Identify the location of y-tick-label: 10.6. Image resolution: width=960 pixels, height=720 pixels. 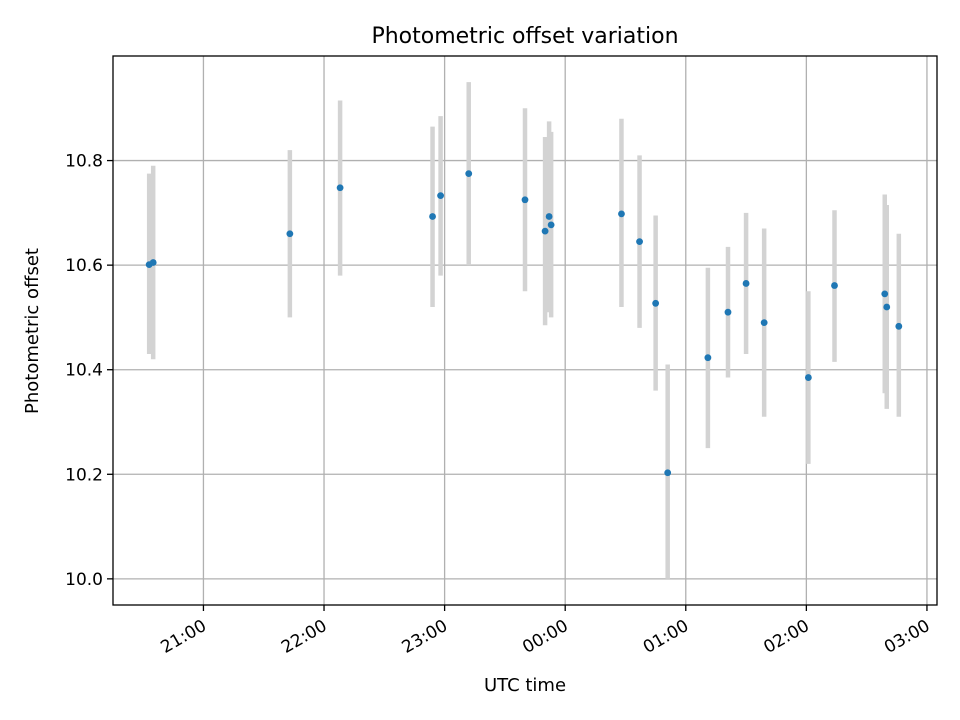
(84, 266).